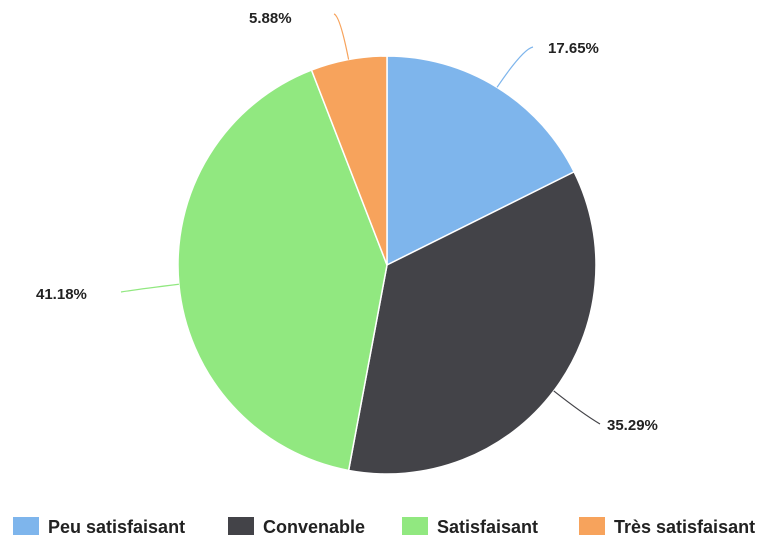 This screenshot has height=548, width=765. I want to click on legend-swatch-satisfaisant, so click(415, 526).